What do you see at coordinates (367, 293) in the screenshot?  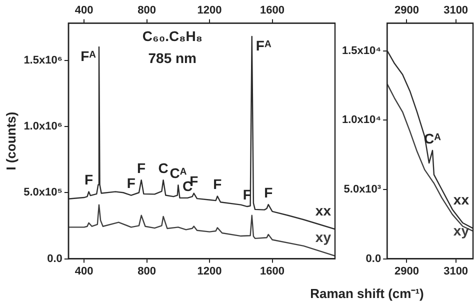 I see `x-axis-title: Raman shift (cm⁻¹)` at bounding box center [367, 293].